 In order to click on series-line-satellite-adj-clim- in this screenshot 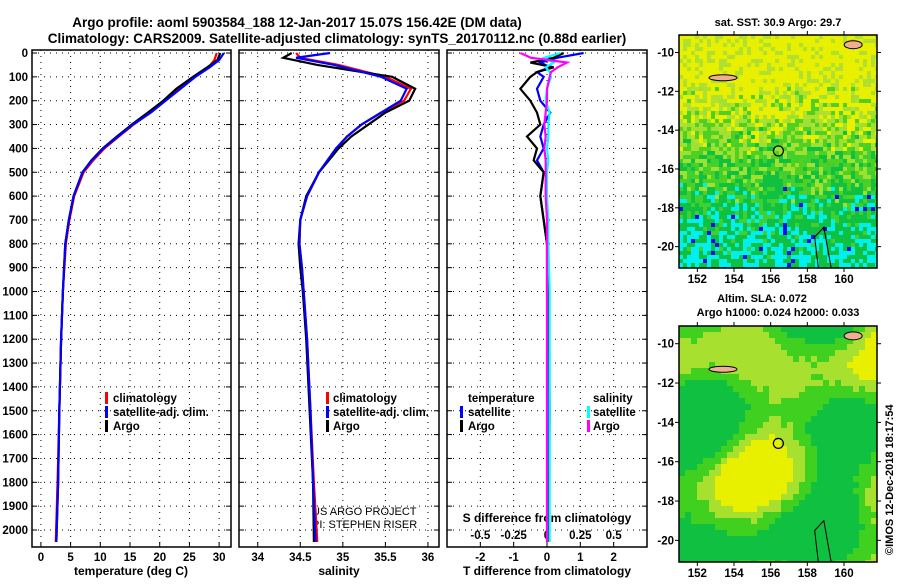, I will do `click(352, 296)`.